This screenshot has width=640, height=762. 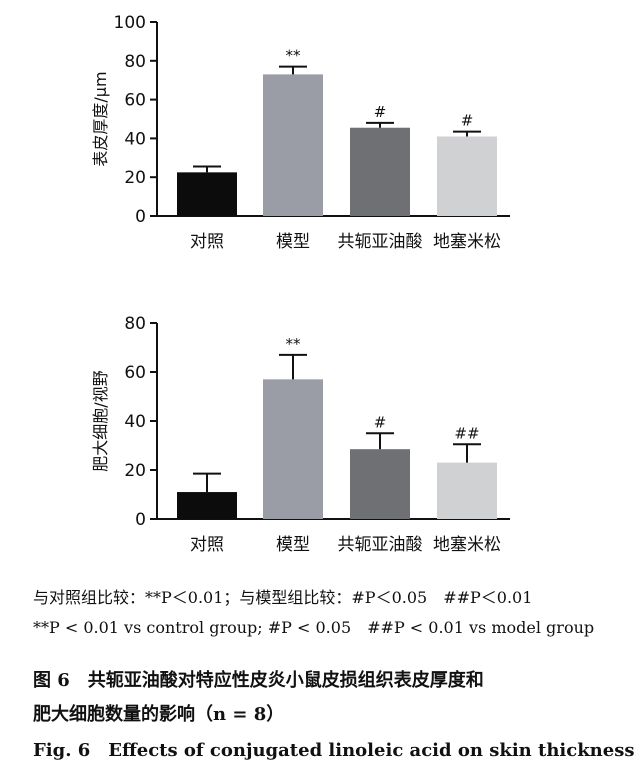 What do you see at coordinates (466, 433) in the screenshot?
I see `significance-label: ##` at bounding box center [466, 433].